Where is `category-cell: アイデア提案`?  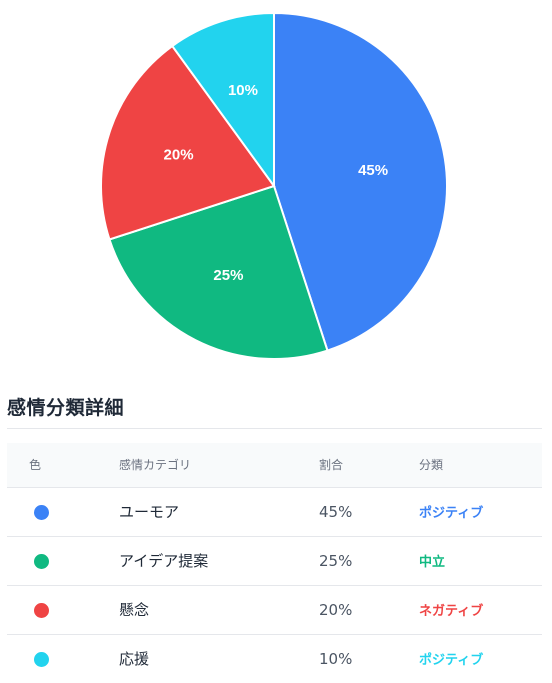
category-cell: アイデア提案 is located at coordinates (219, 561).